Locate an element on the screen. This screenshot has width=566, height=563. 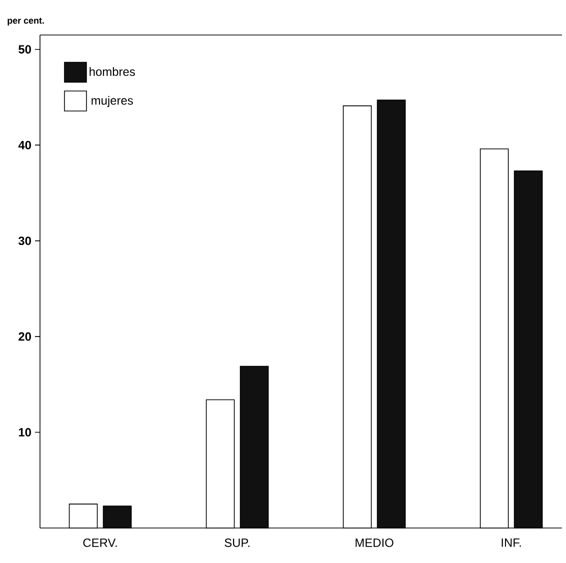
y-axis-title: per cent. is located at coordinates (26, 22).